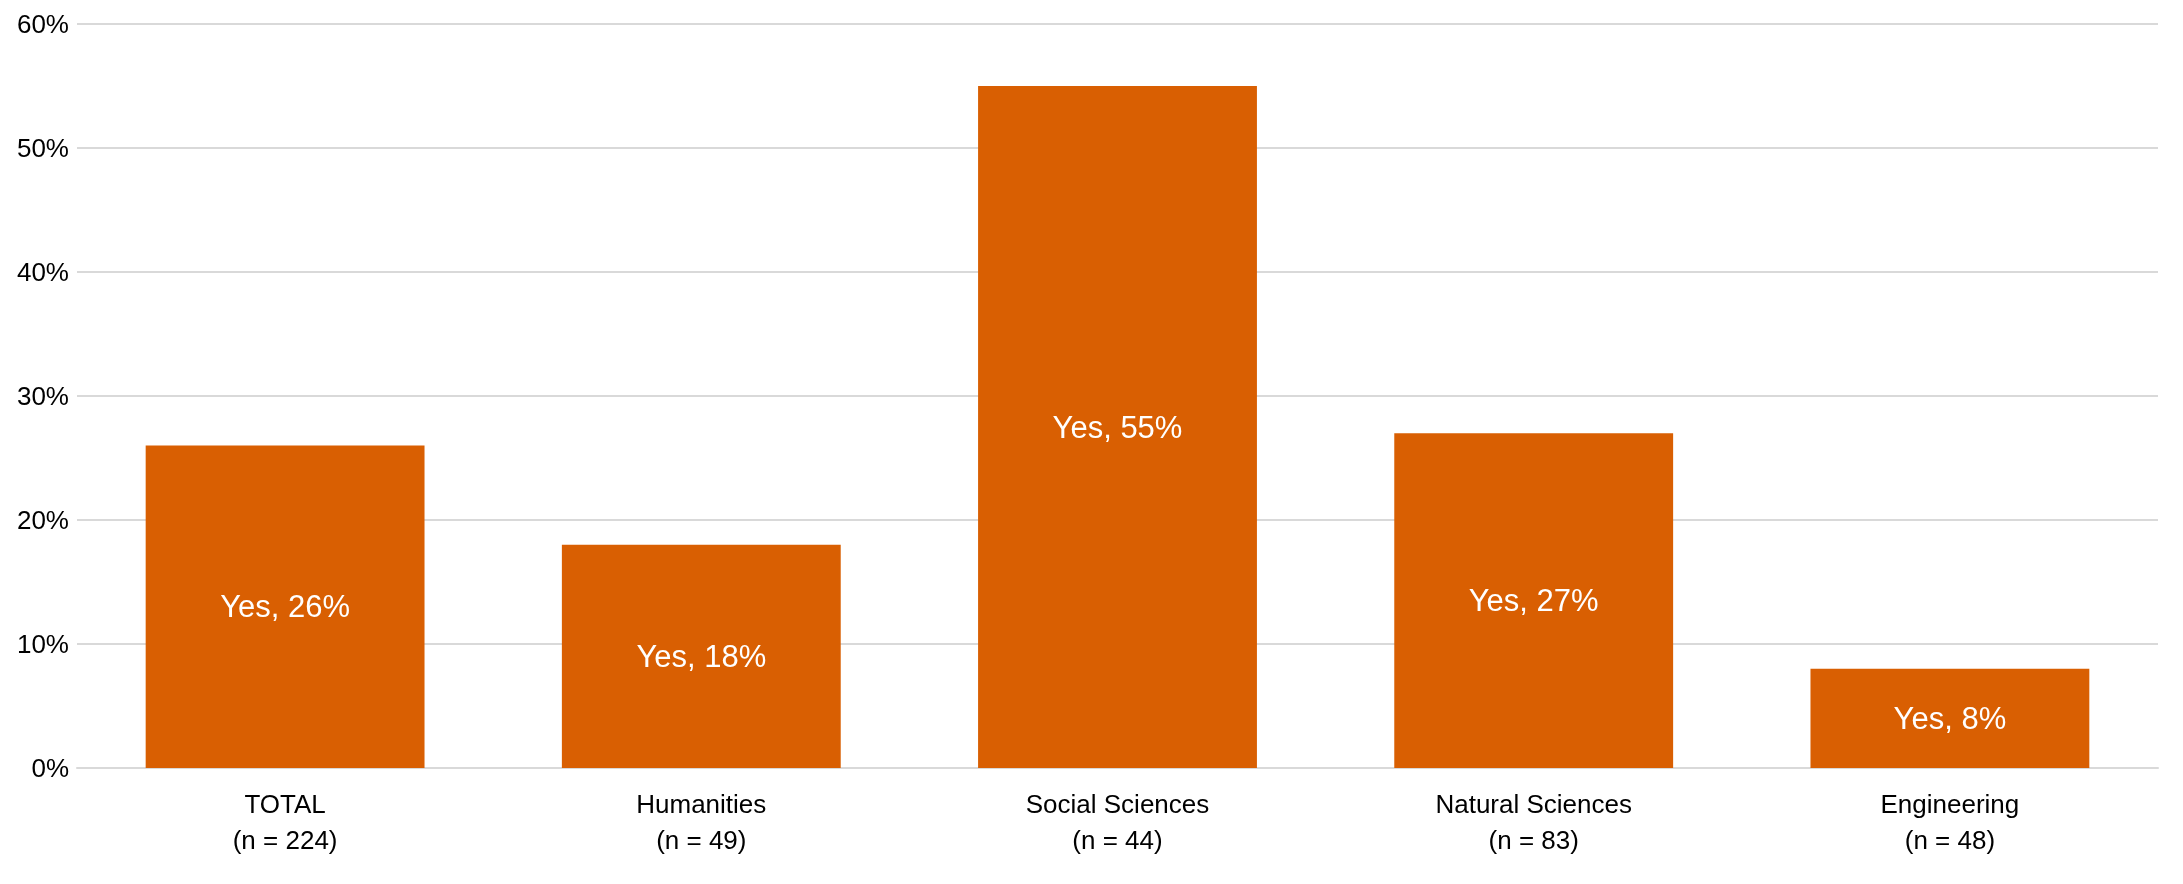 The width and height of the screenshot is (2183, 884). Describe the element at coordinates (42, 24) in the screenshot. I see `y-tick-label: 60%` at that location.